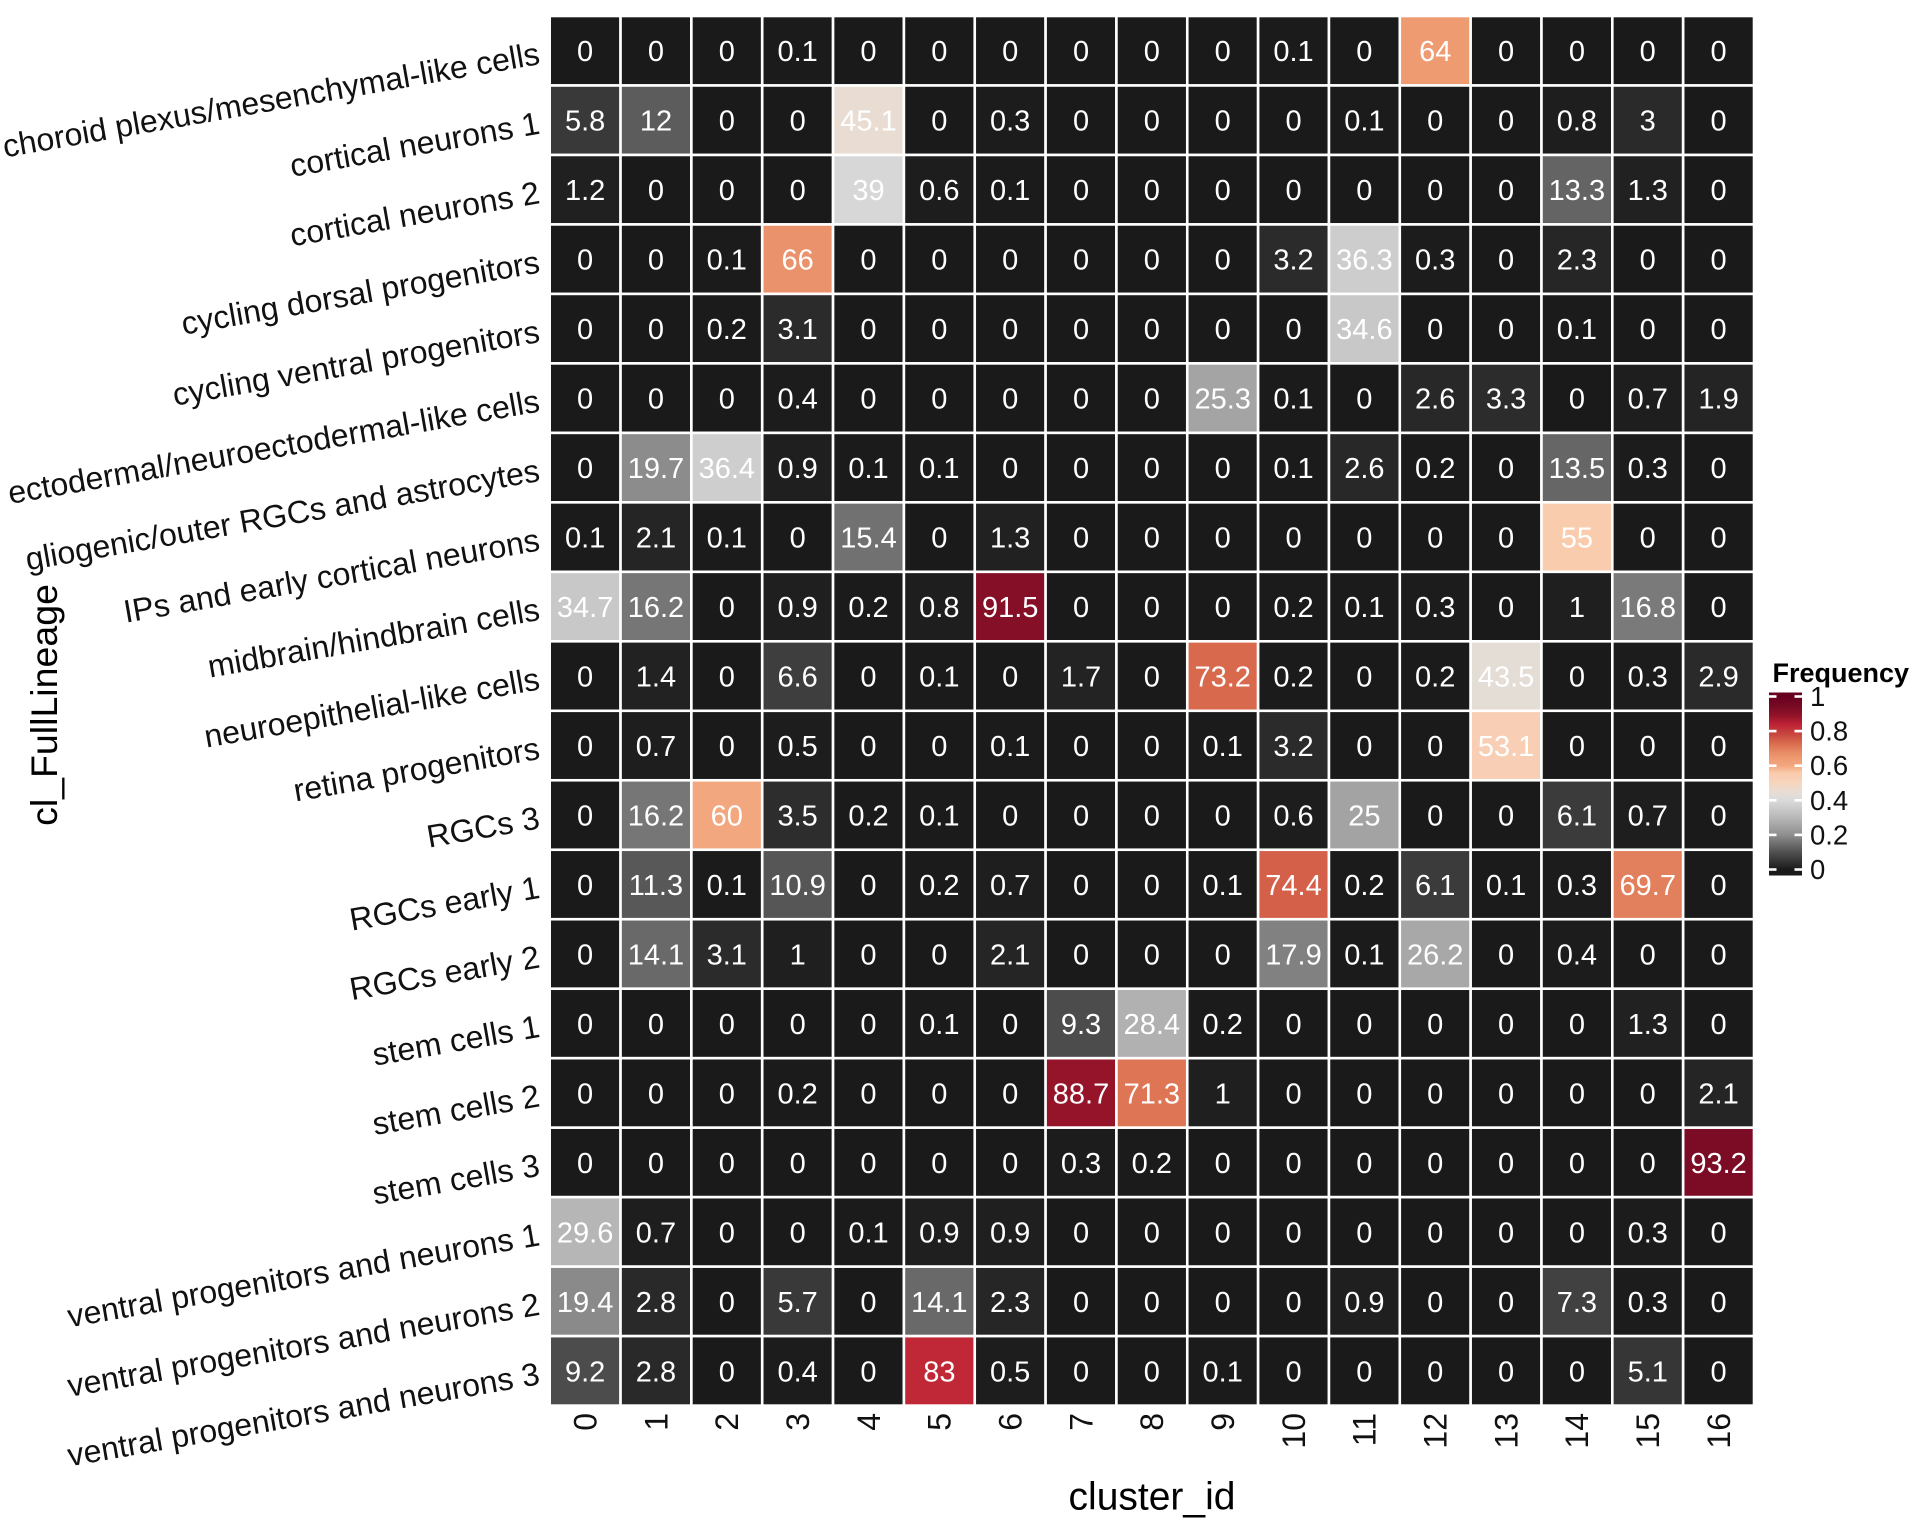 The width and height of the screenshot is (1920, 1536). What do you see at coordinates (585, 122) in the screenshot?
I see `svg-text: 5.8` at bounding box center [585, 122].